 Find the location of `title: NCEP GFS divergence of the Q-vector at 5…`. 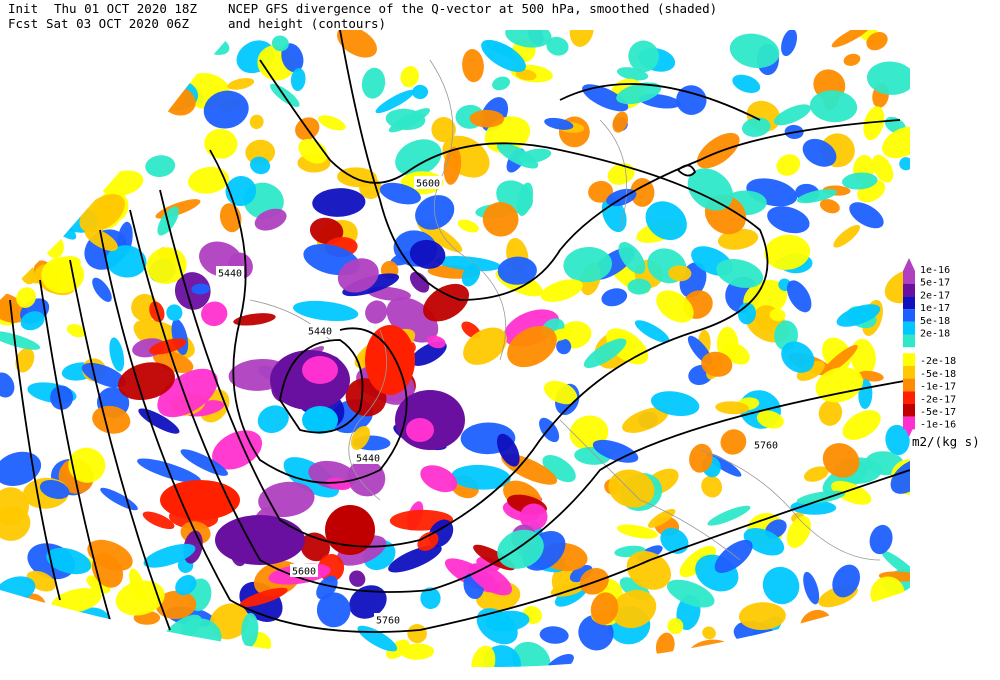

title: NCEP GFS divergence of the Q-vector at 5… is located at coordinates (472, 8).